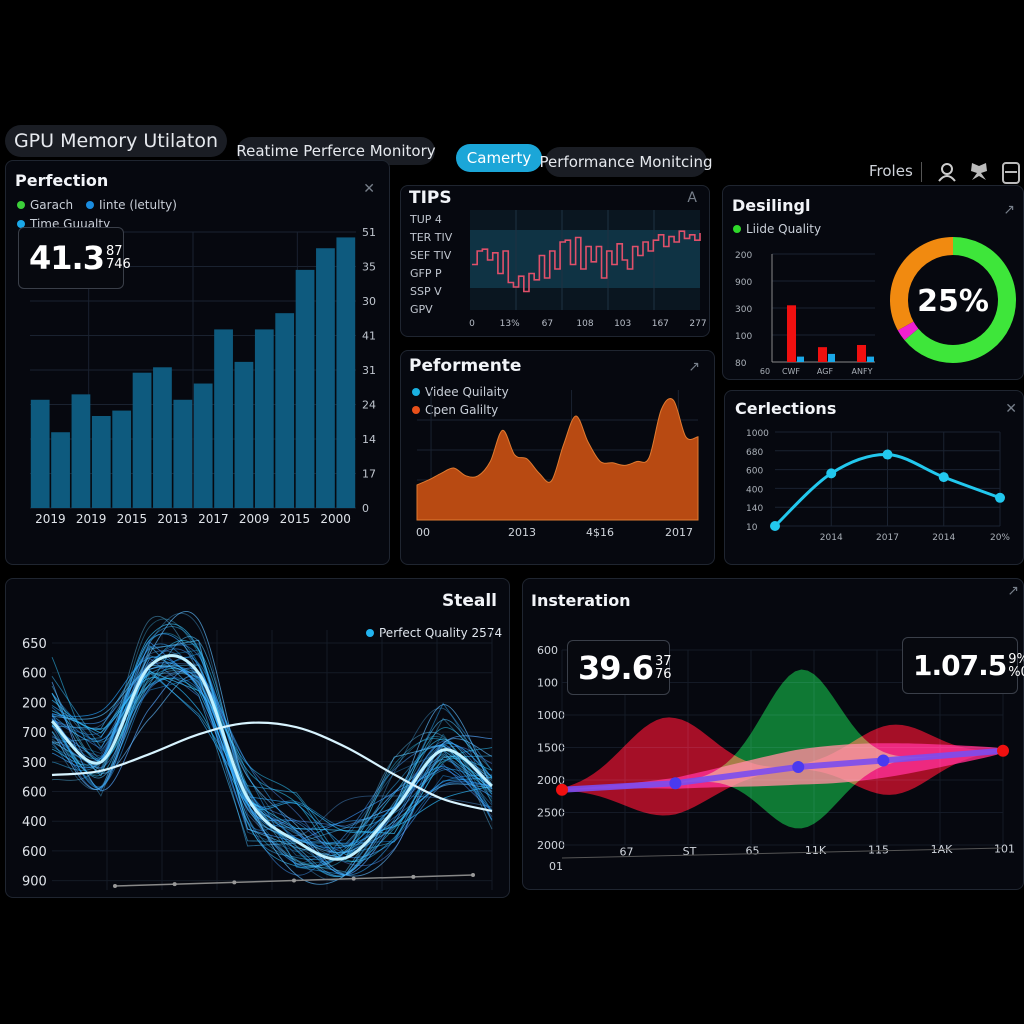 This screenshot has width=1024, height=1024. I want to click on legend-label: Garach, so click(52, 205).